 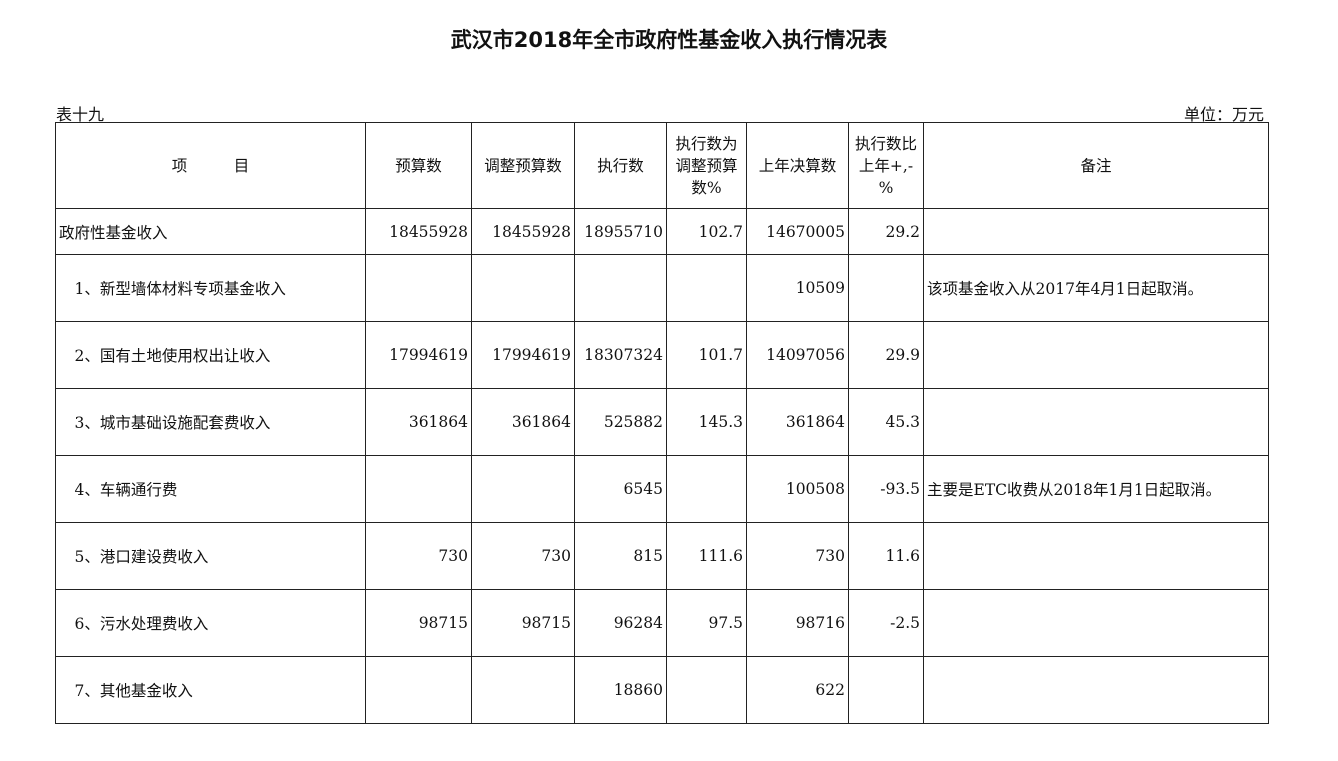 What do you see at coordinates (1096, 165) in the screenshot?
I see `header-note: 备注` at bounding box center [1096, 165].